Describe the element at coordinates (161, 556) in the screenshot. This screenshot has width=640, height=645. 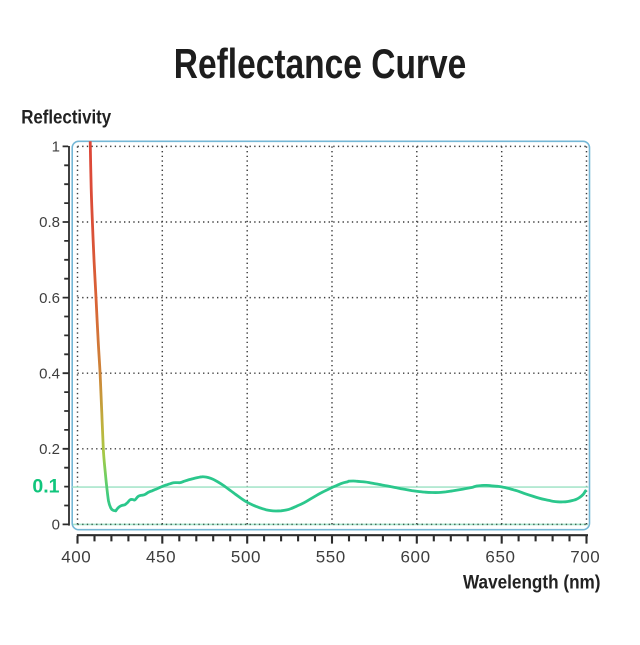
I see `svg-text: 450` at that location.